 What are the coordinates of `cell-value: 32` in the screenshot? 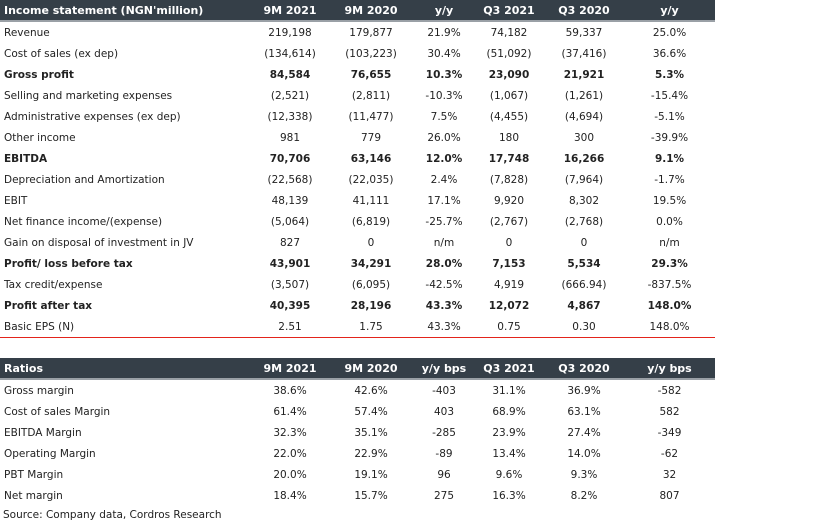 It's located at (669, 474).